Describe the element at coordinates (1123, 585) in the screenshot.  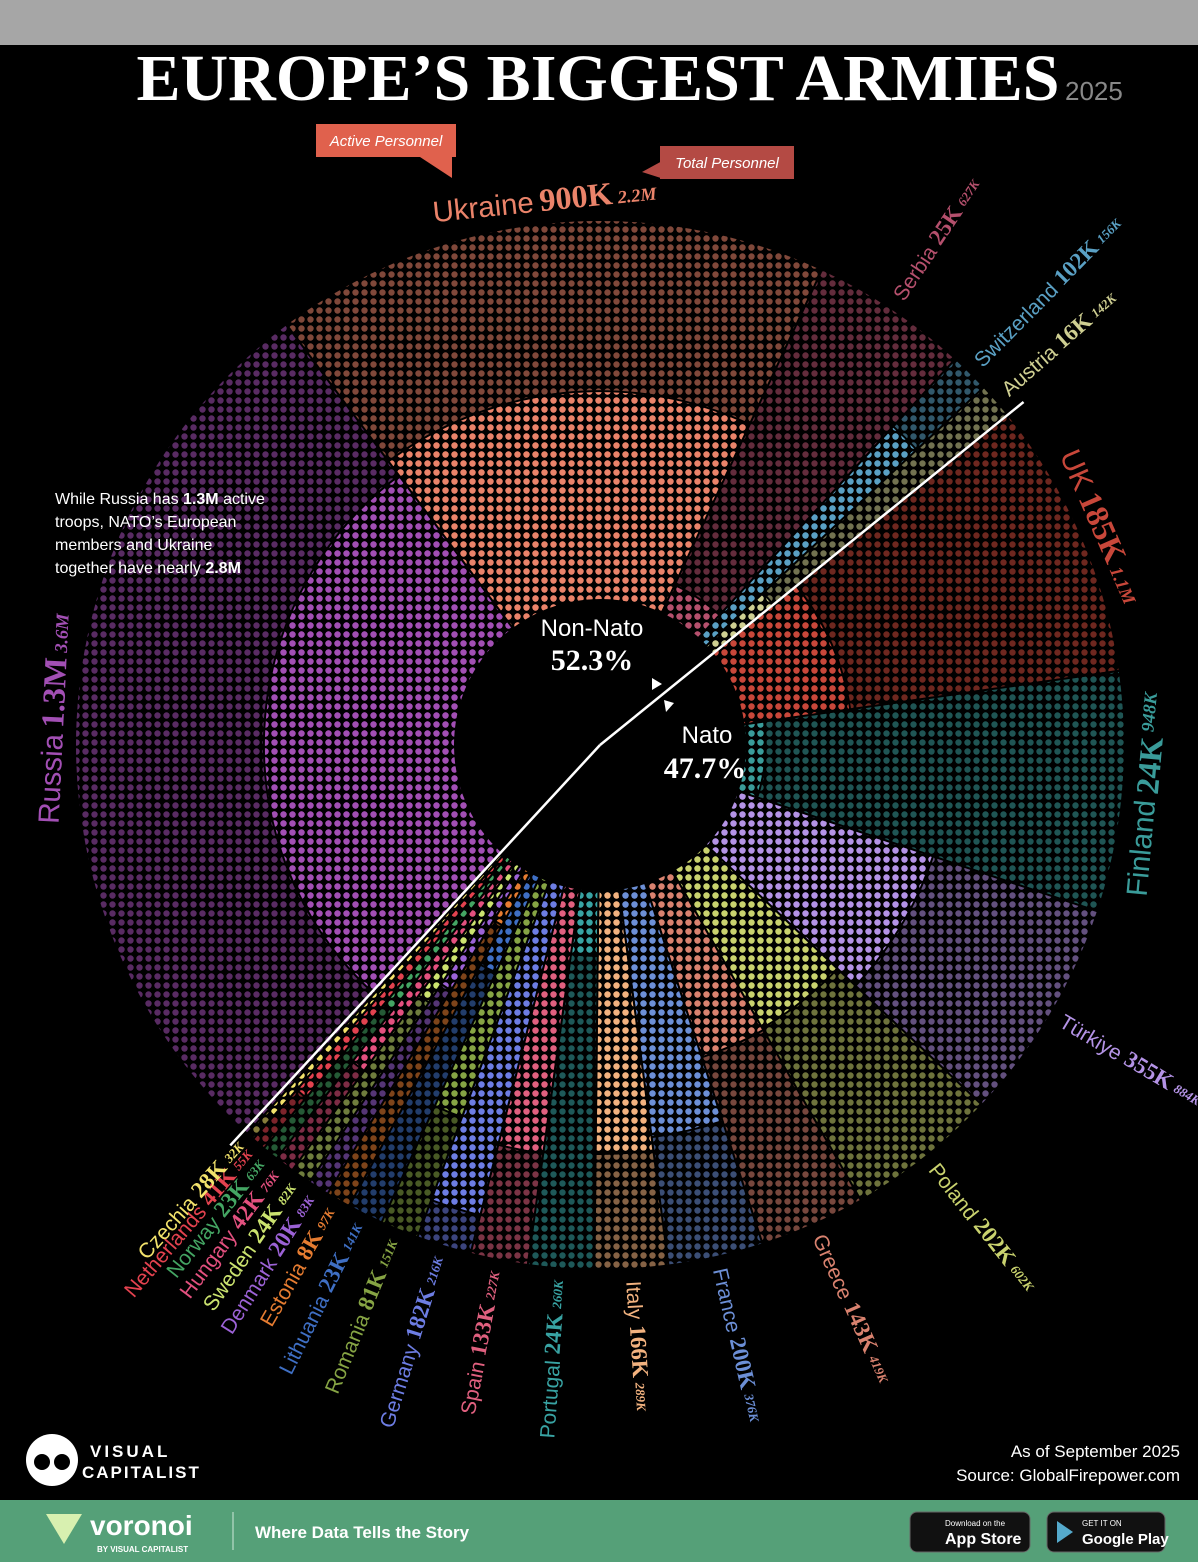
I see `total-label: 1.1M` at that location.